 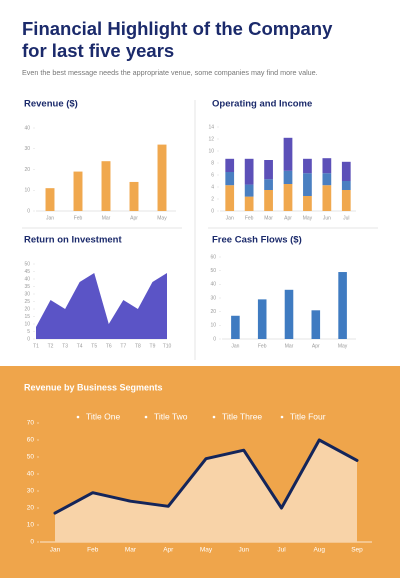 I want to click on y-tick-label: 35, so click(x=27, y=287).